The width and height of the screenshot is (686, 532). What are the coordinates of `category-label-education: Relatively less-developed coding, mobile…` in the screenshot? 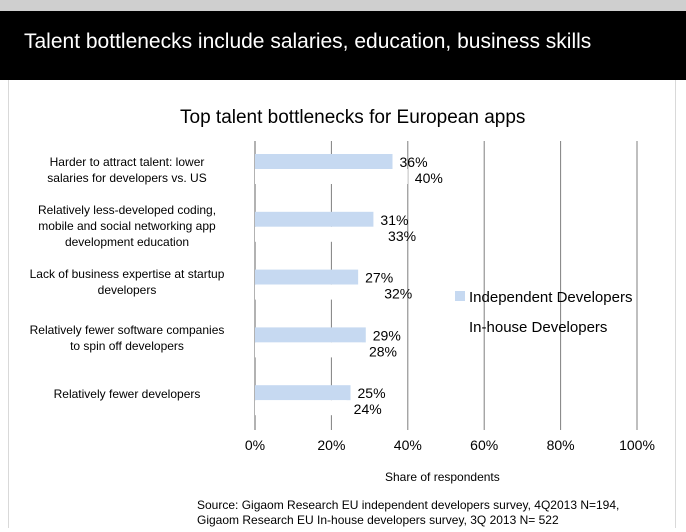 It's located at (127, 226).